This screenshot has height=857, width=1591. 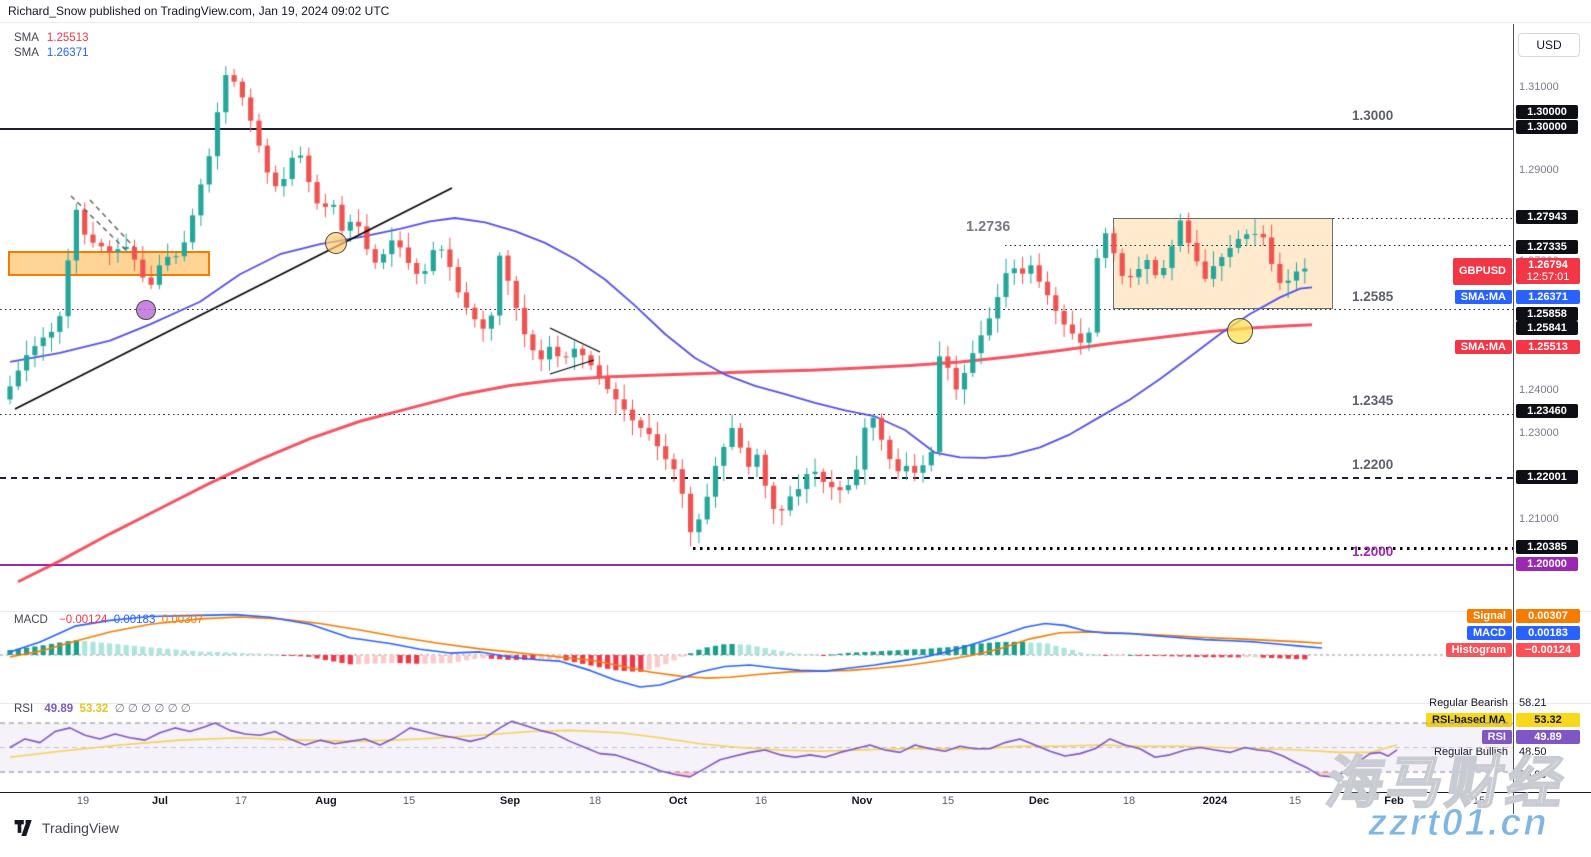 I want to click on price-level-badge: 1.22001, so click(x=1547, y=477).